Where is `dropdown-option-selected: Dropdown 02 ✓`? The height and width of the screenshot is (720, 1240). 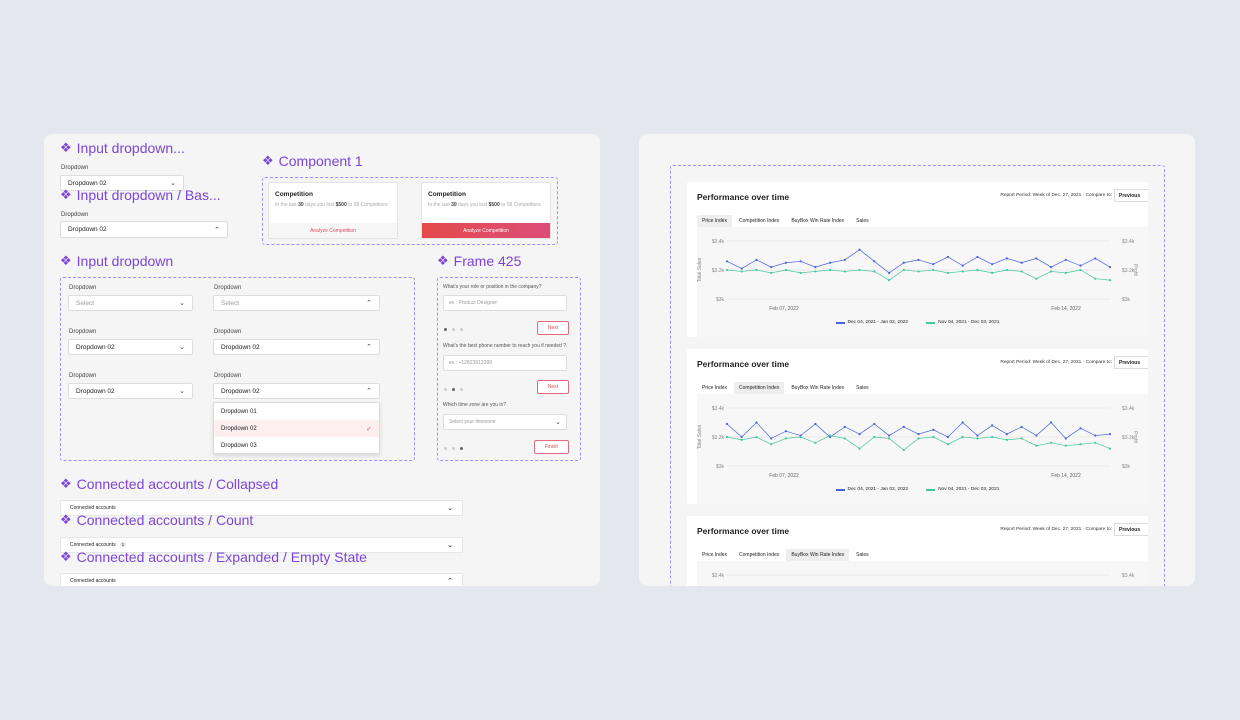 dropdown-option-selected: Dropdown 02 ✓ is located at coordinates (296, 428).